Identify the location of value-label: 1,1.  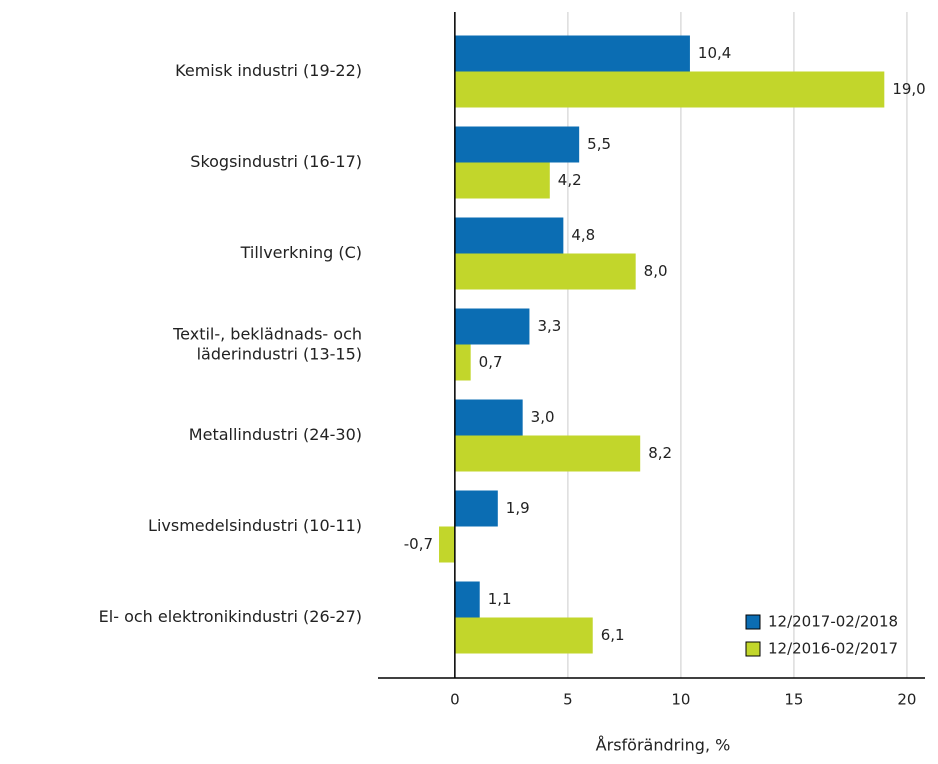
(500, 599).